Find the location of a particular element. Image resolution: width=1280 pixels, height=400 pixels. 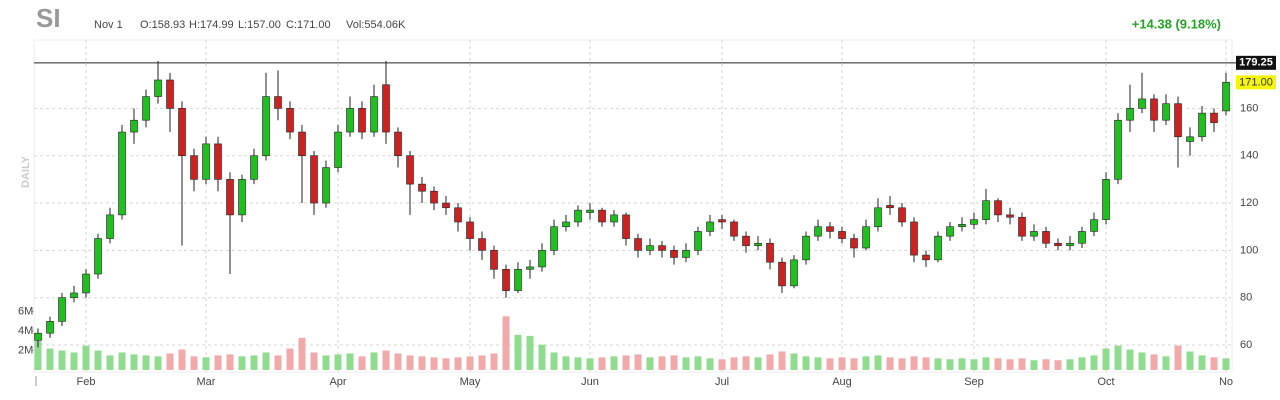

last-price-label: 171.00 is located at coordinates (1256, 82).